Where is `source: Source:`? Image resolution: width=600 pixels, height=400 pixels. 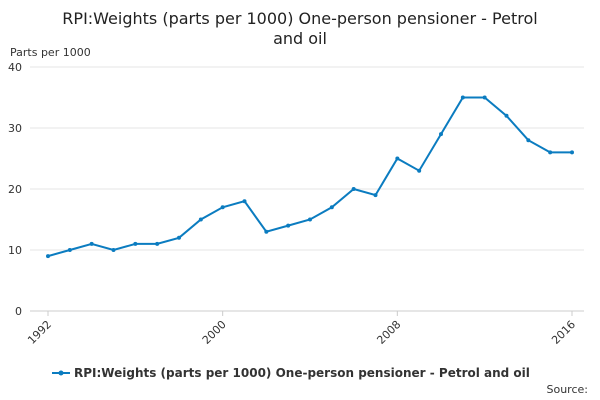 source: Source: is located at coordinates (568, 389).